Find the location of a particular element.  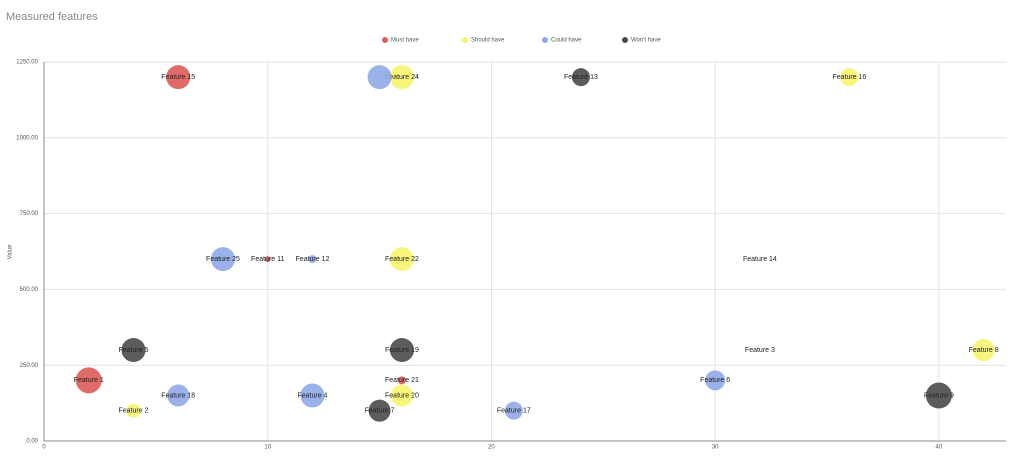

x-tick-label: 10 is located at coordinates (267, 448).